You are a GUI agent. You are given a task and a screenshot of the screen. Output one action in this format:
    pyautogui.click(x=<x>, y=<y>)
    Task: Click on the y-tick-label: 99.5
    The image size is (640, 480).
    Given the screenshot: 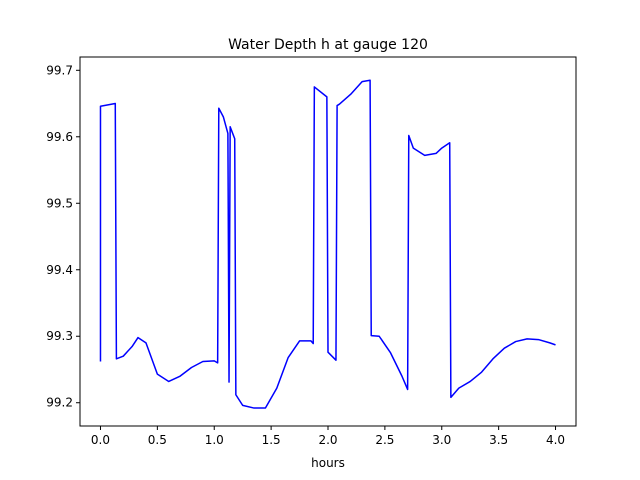 What is the action you would take?
    pyautogui.click(x=59, y=203)
    